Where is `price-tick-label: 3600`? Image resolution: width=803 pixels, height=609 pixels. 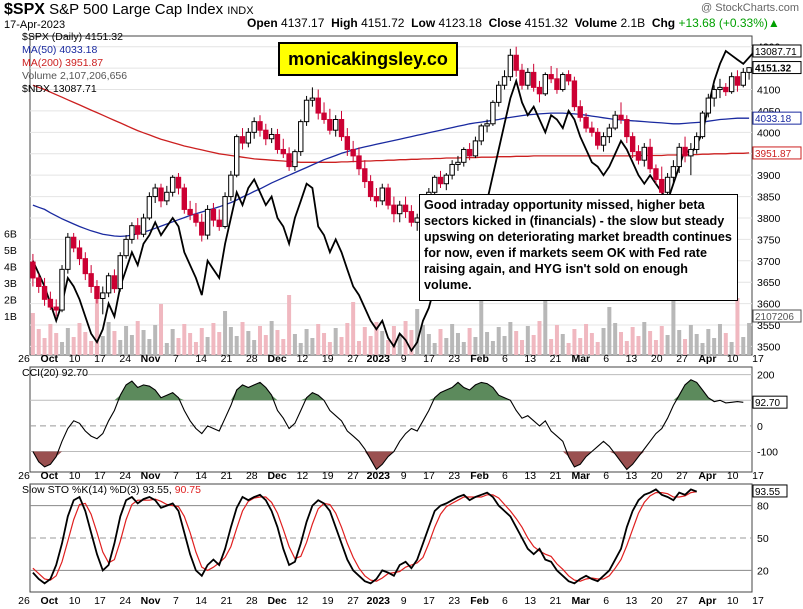
price-tick-label: 3600 is located at coordinates (769, 305).